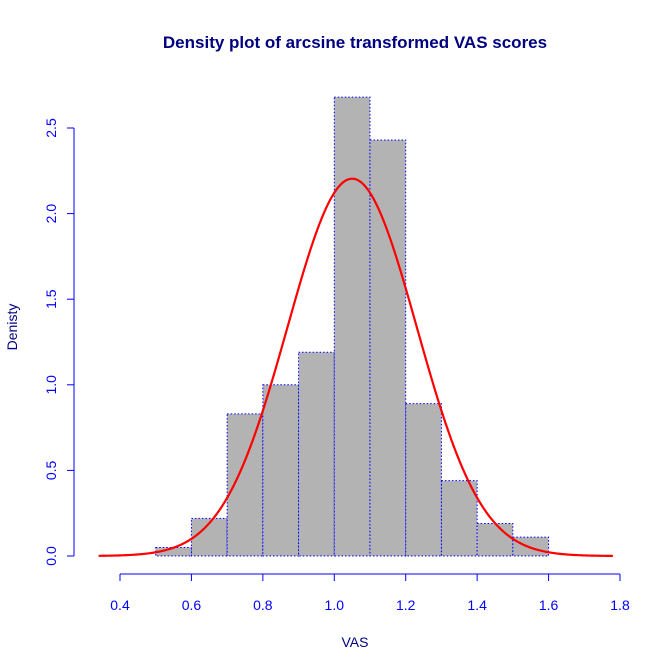  I want to click on y-tick-label: 0.0, so click(51, 556).